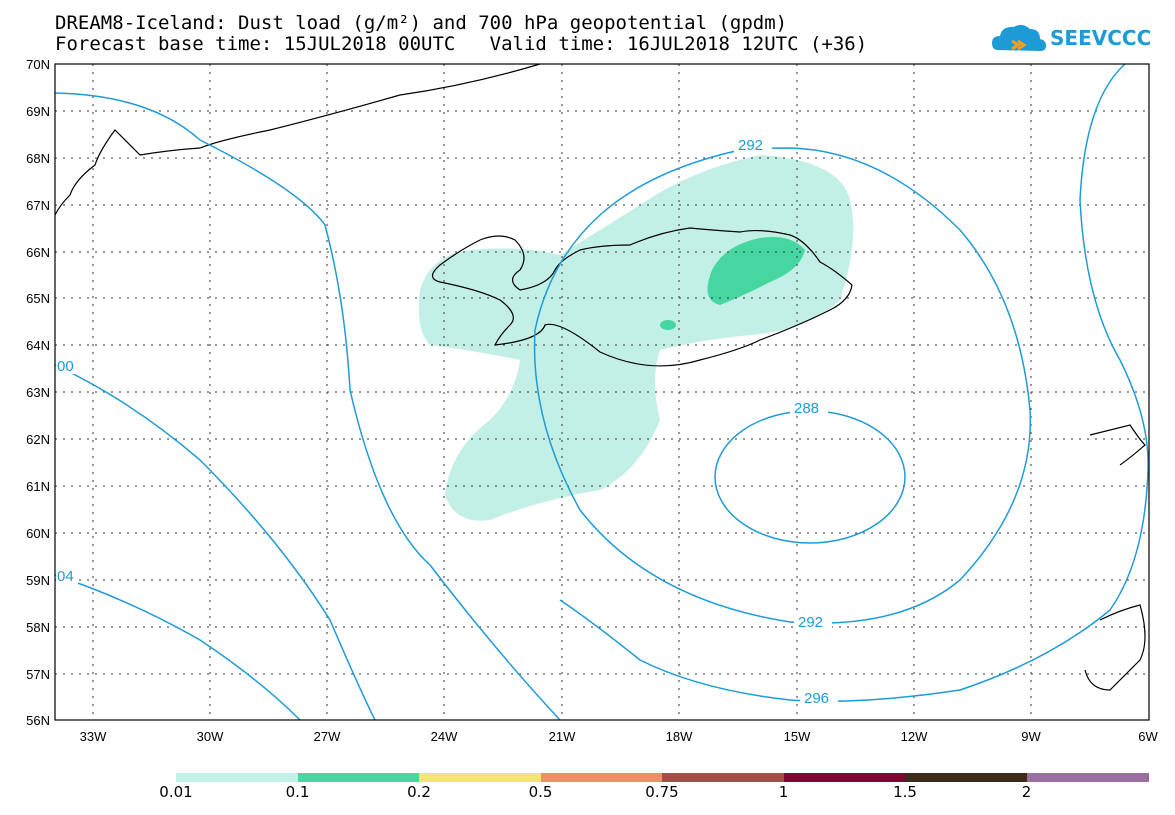 The width and height of the screenshot is (1175, 815). Describe the element at coordinates (905, 792) in the screenshot. I see `colorbar-label: 1.5` at that location.